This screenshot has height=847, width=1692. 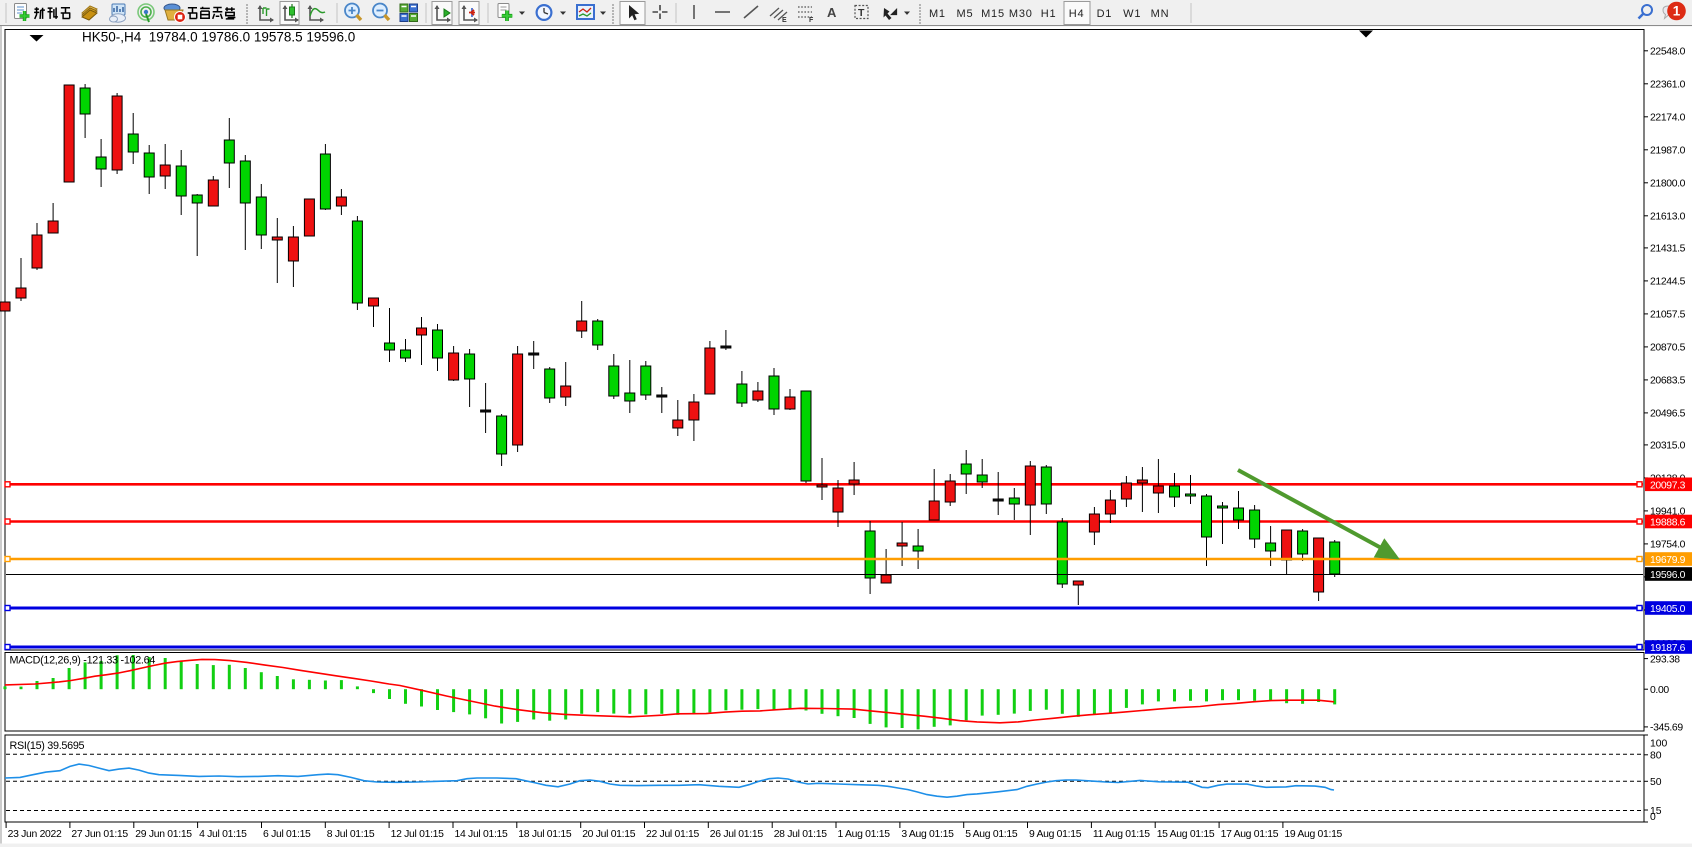 I want to click on svg-text: 29 Jun 01:15, so click(x=163, y=834).